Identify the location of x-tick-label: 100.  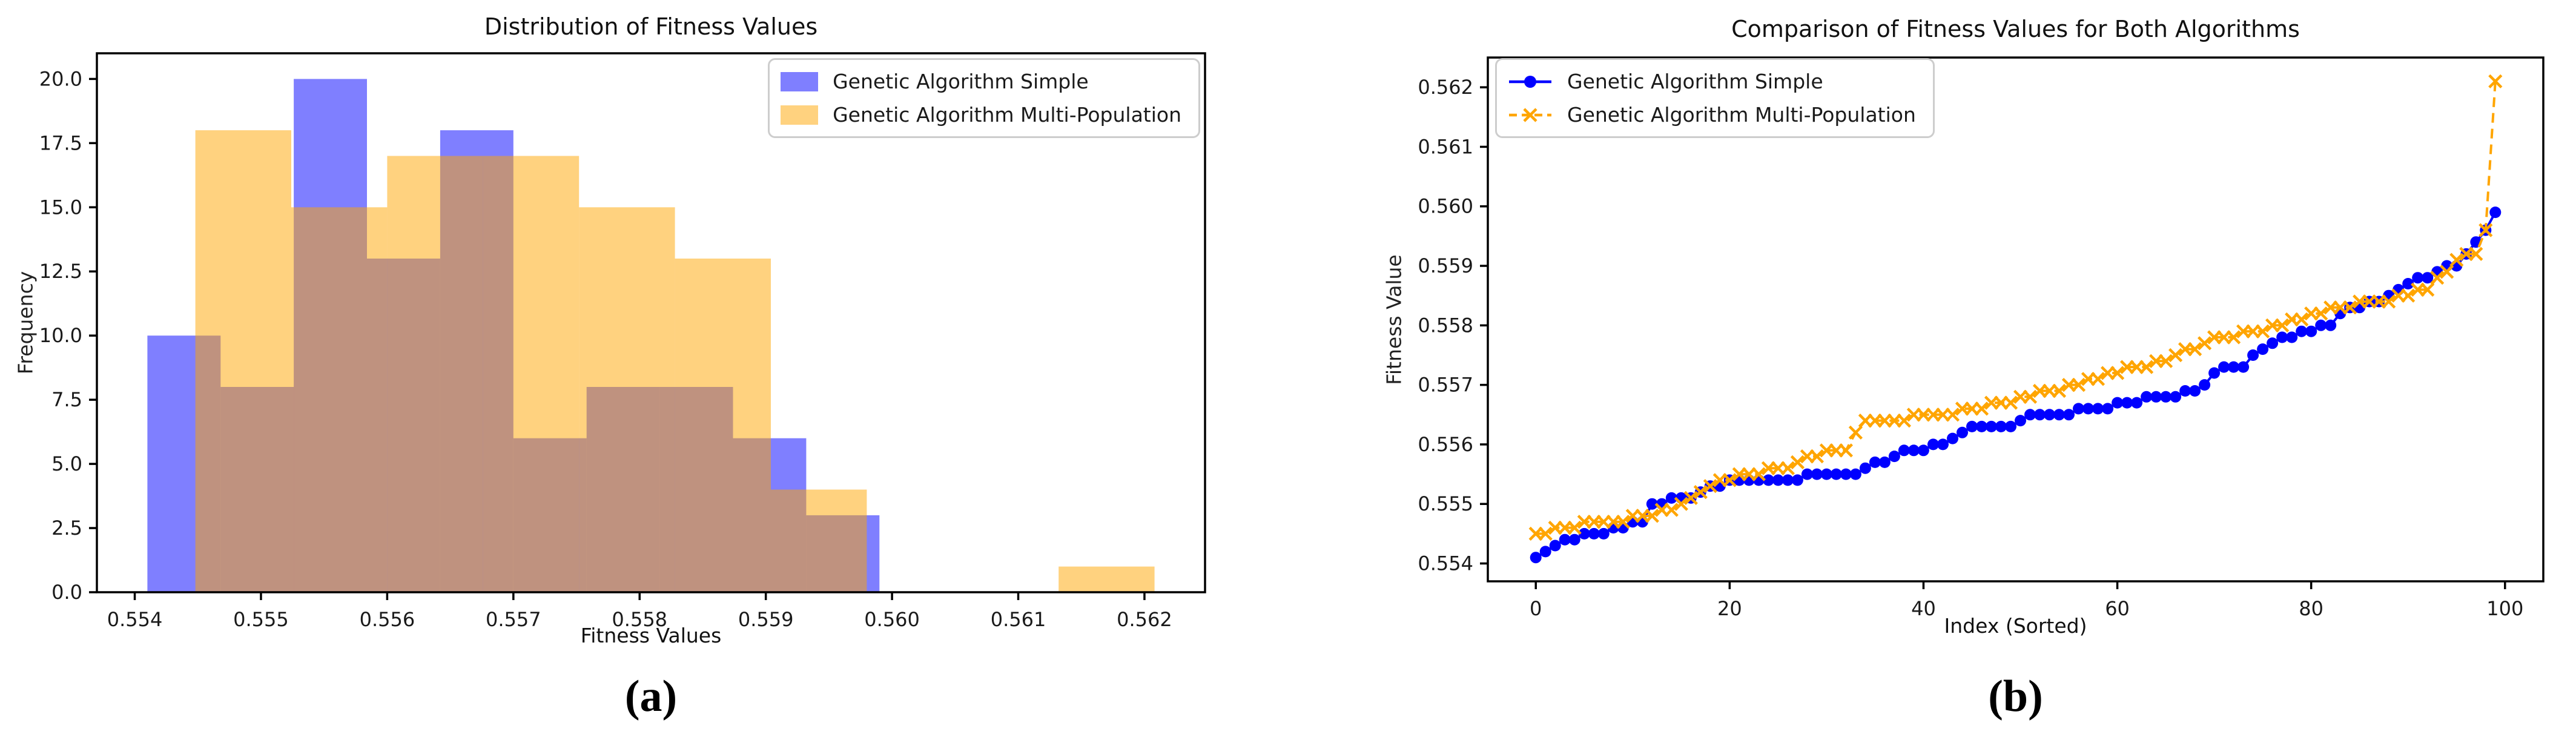
(2504, 608).